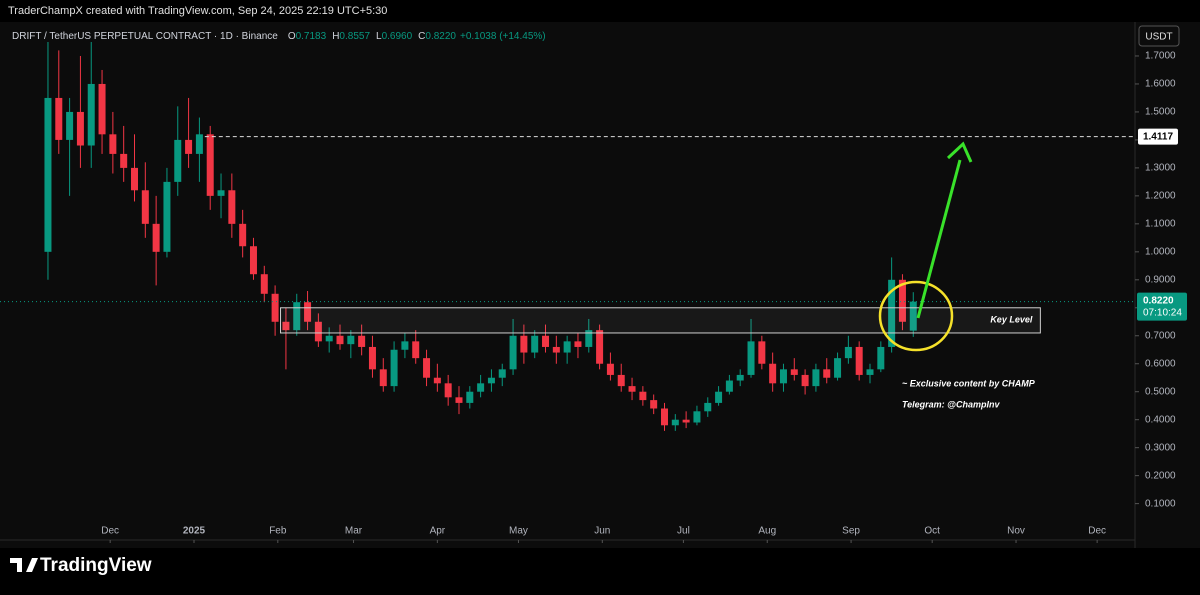  Describe the element at coordinates (1011, 320) in the screenshot. I see `key-level-label: Key Level` at that location.